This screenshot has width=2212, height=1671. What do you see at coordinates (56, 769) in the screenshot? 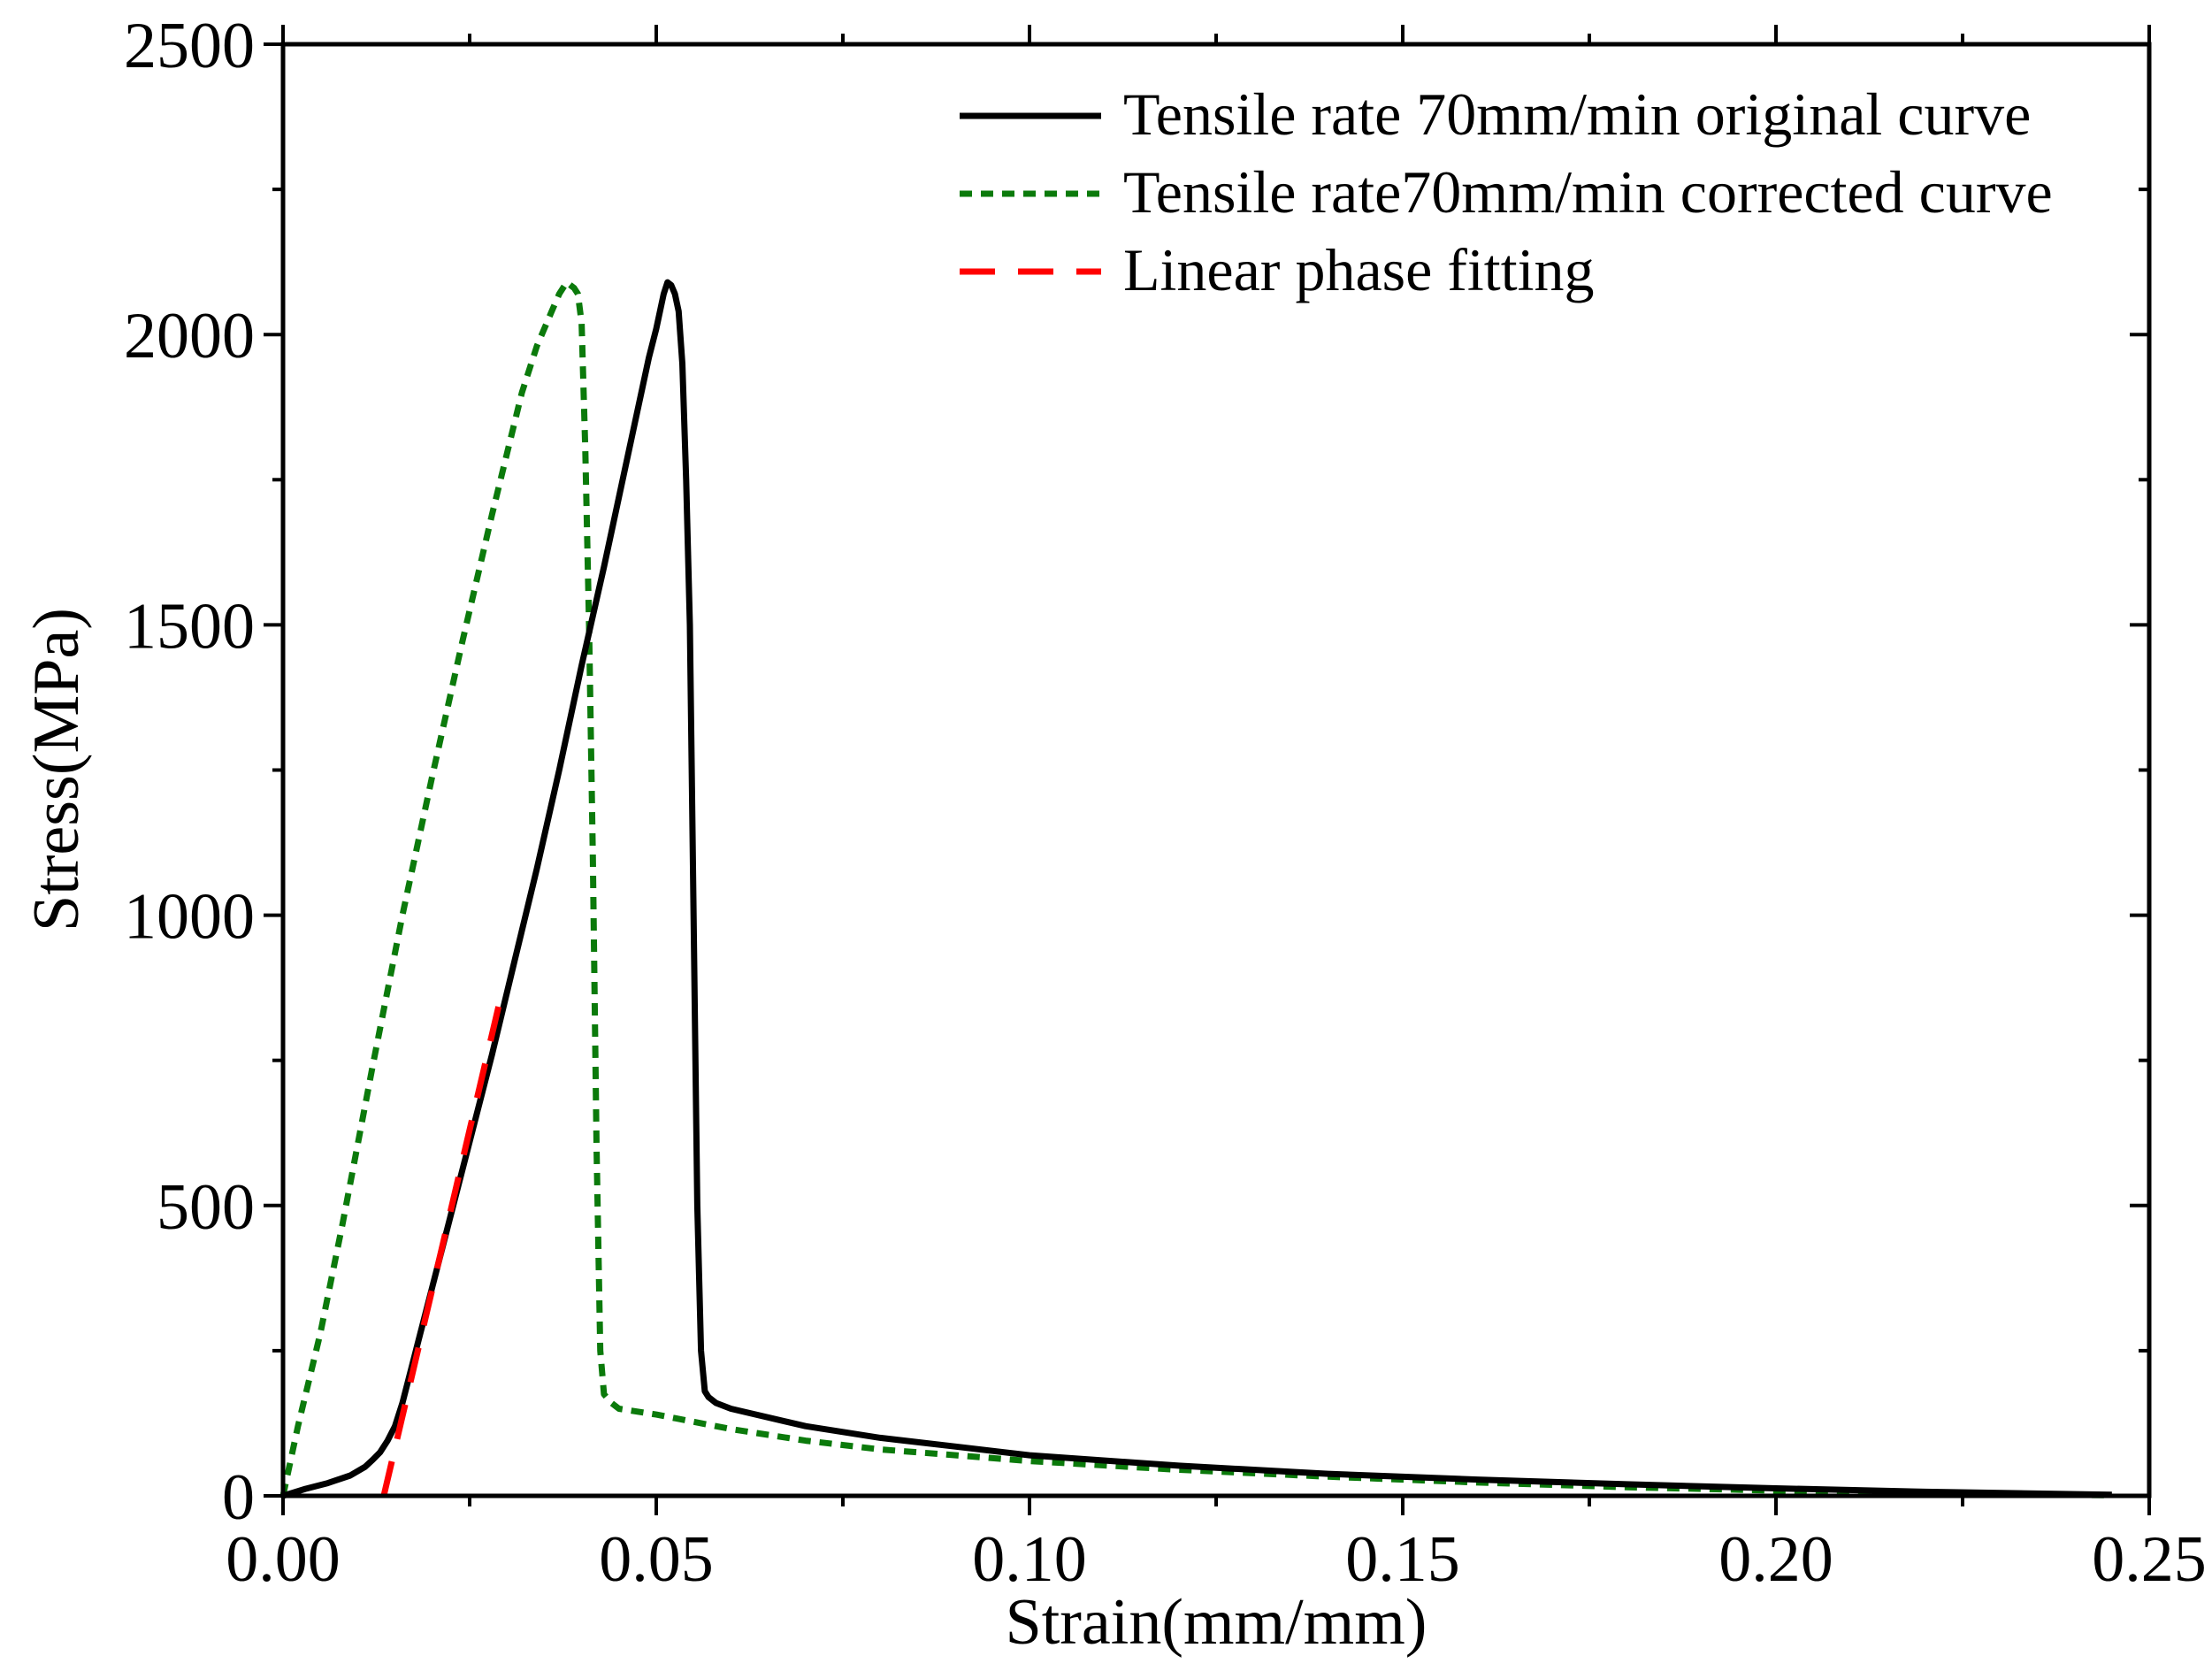
I see `y-axis-label: Stress(MPa)` at bounding box center [56, 769].